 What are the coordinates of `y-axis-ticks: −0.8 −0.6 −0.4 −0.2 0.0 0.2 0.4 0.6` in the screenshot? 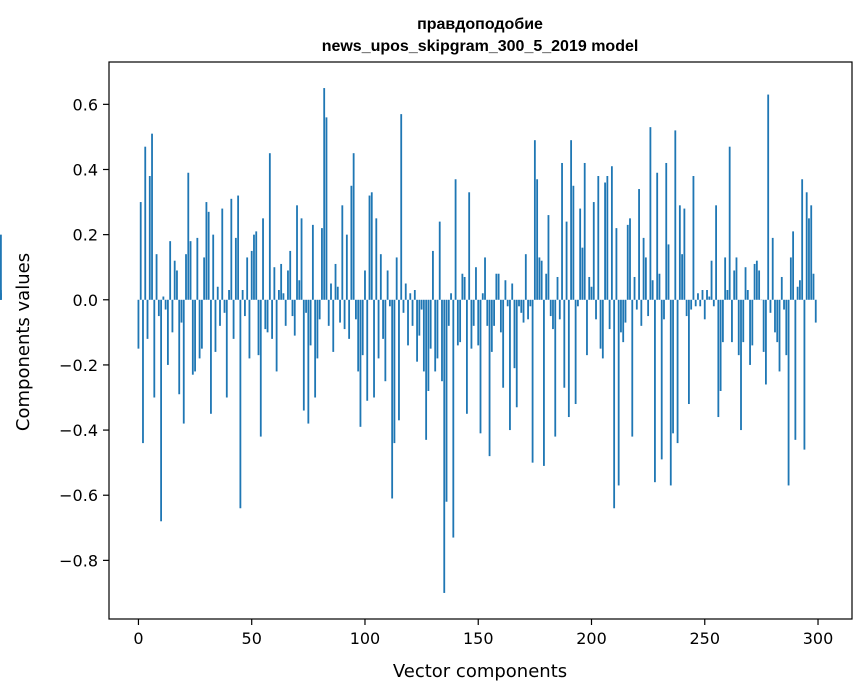 It's located at (84, 332).